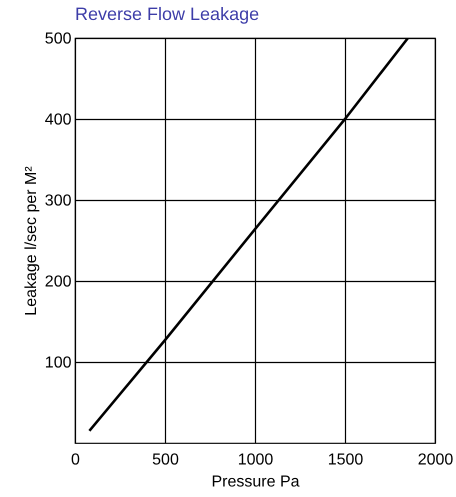  I want to click on x-axis-title: Pressure Pa, so click(255, 482).